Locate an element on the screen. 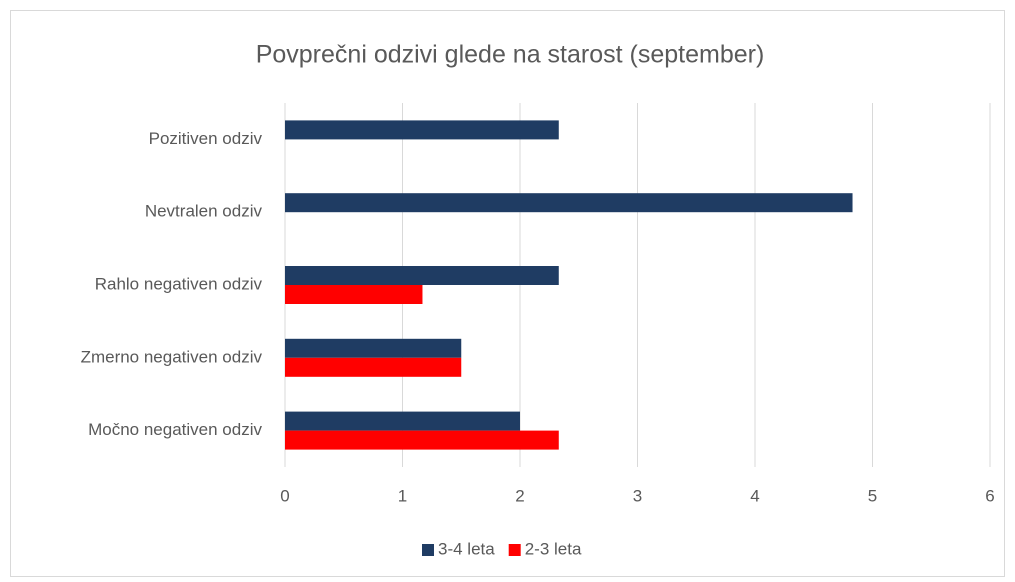  y-tick-label: Nevtralen odziv is located at coordinates (204, 211).